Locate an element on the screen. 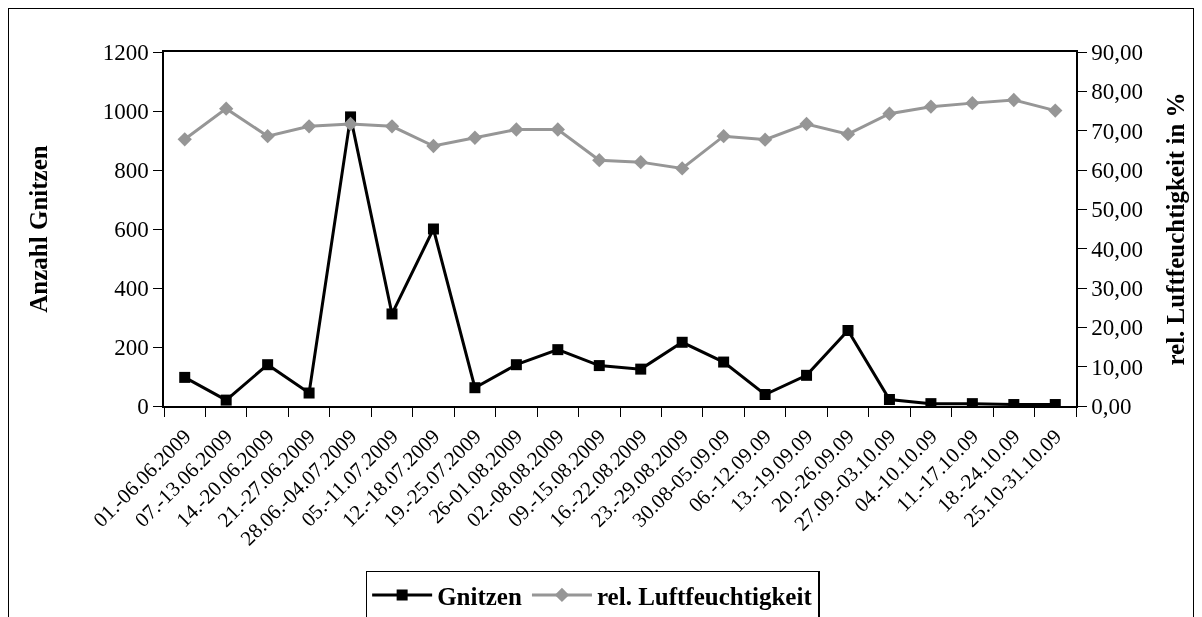 This screenshot has height=617, width=1202. y-tick-label: 400 is located at coordinates (131, 289).